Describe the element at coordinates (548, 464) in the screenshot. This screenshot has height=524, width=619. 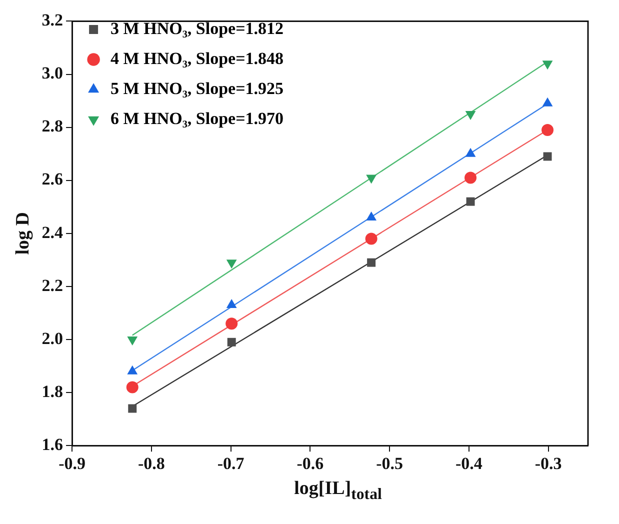
I see `x-tick-label: -0.3` at that location.